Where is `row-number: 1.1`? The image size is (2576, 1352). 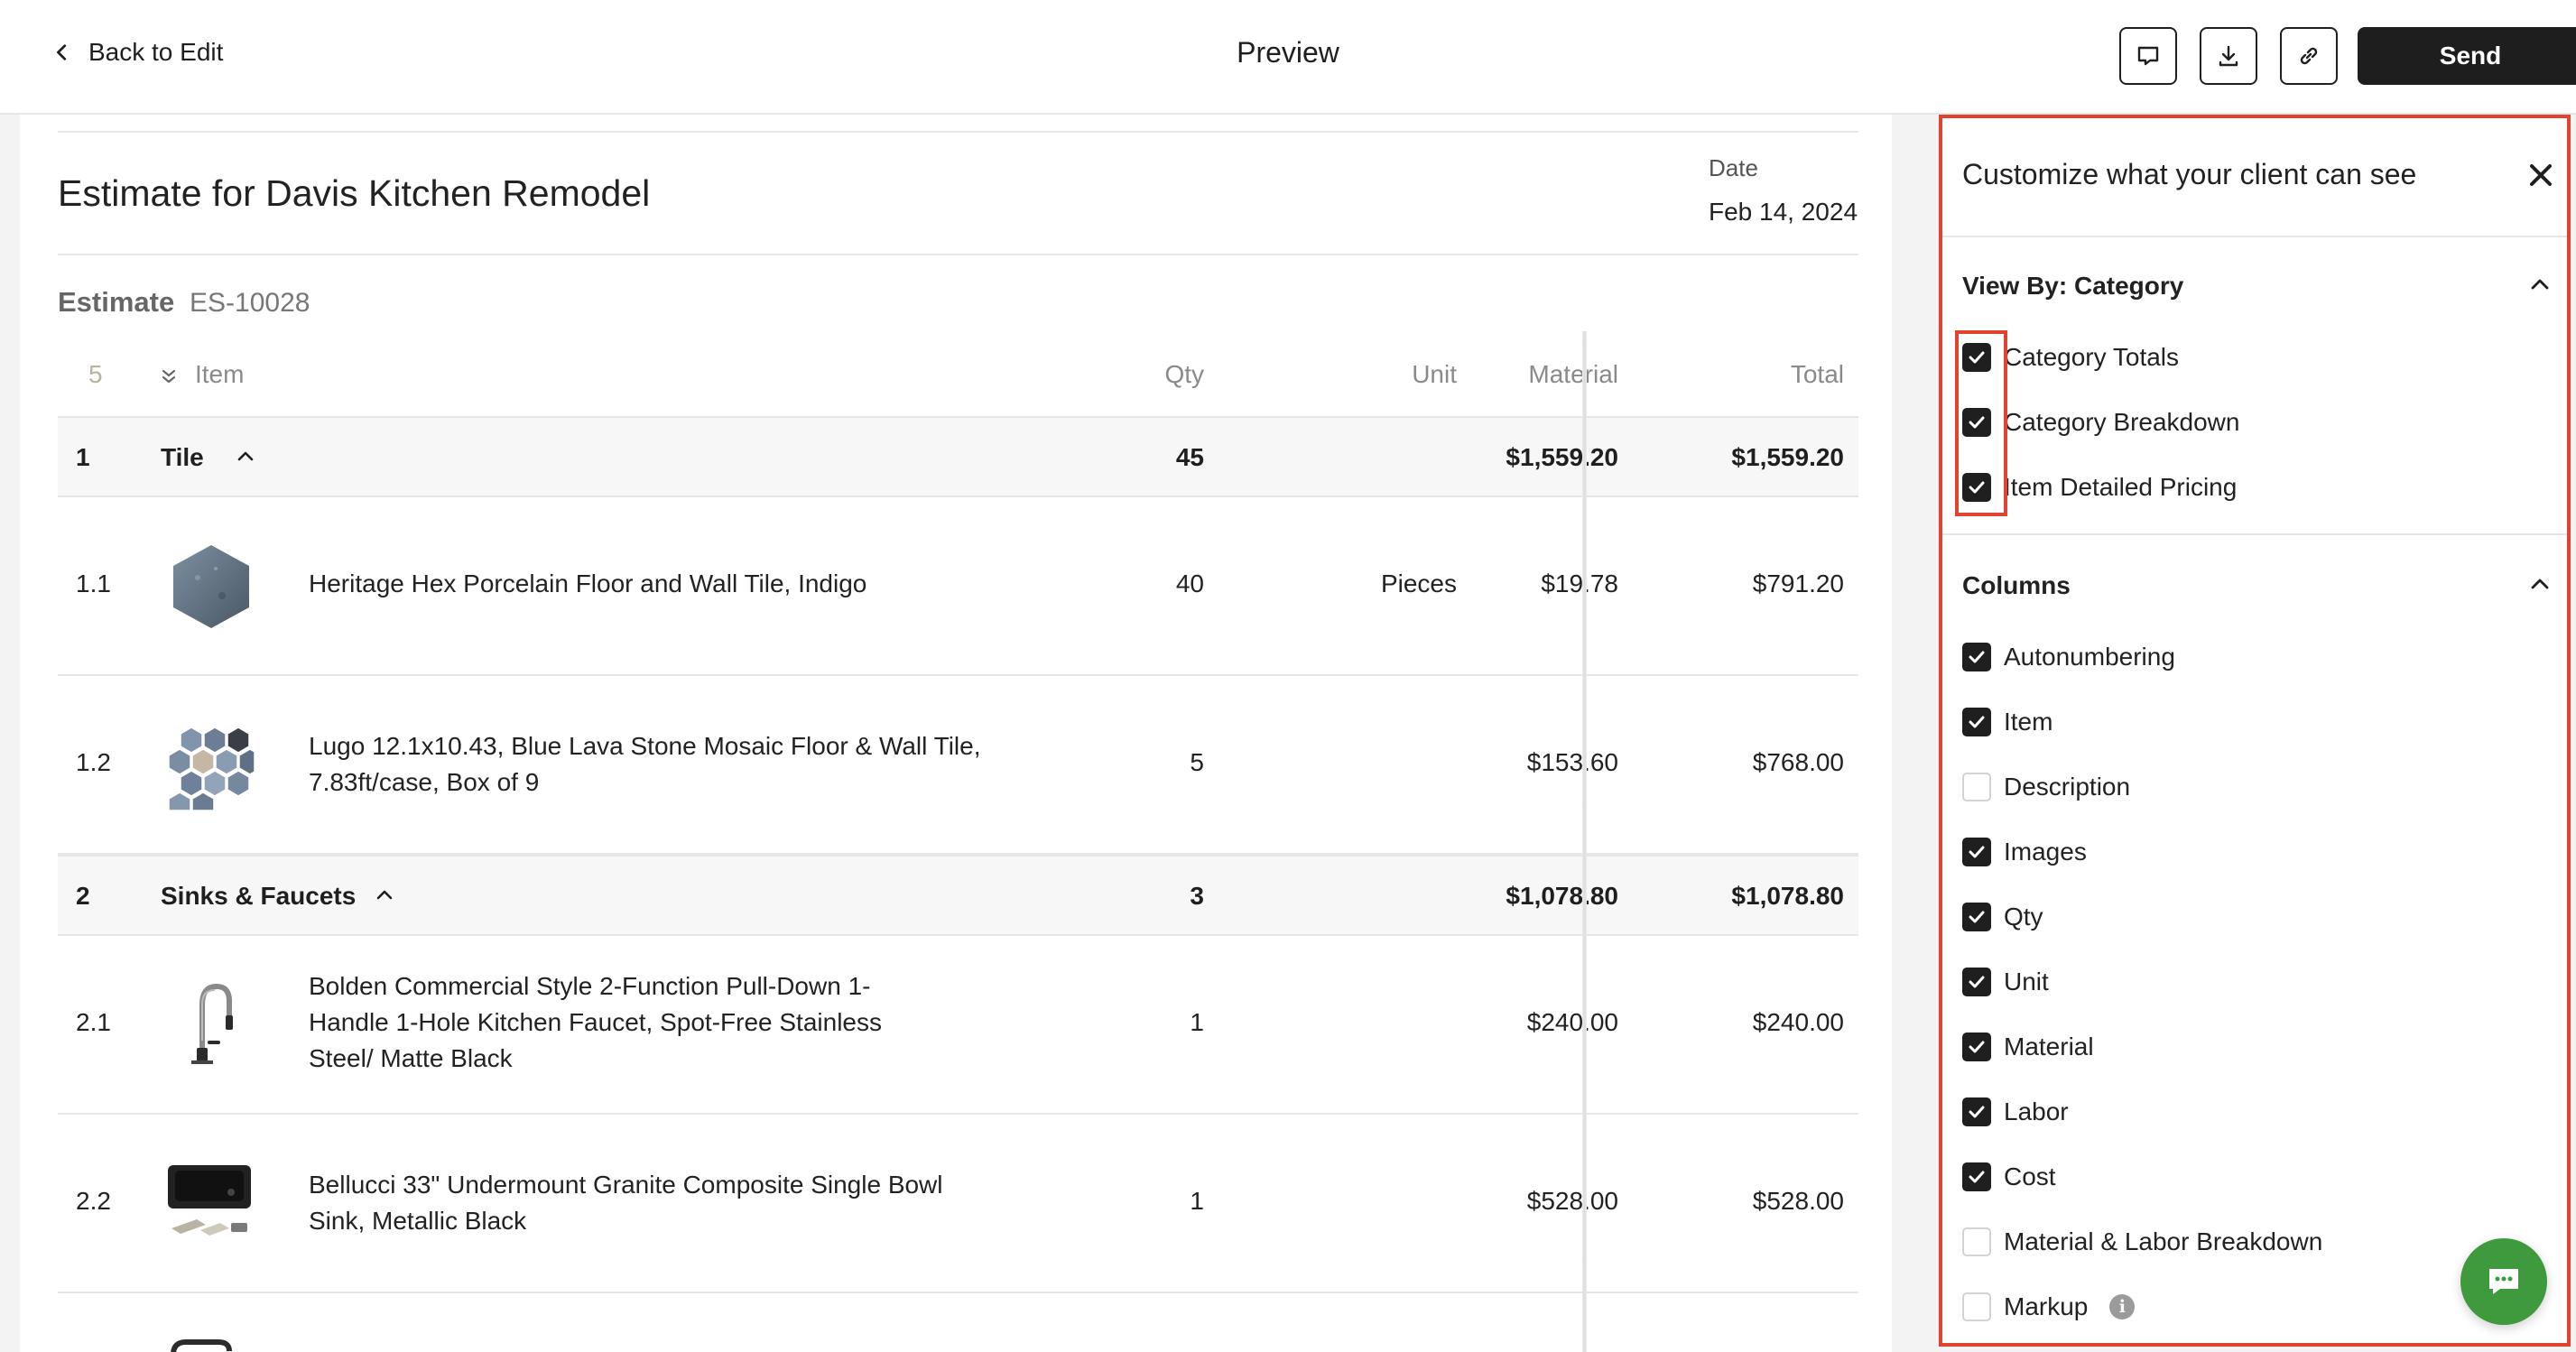
row-number: 1.1 is located at coordinates (93, 583).